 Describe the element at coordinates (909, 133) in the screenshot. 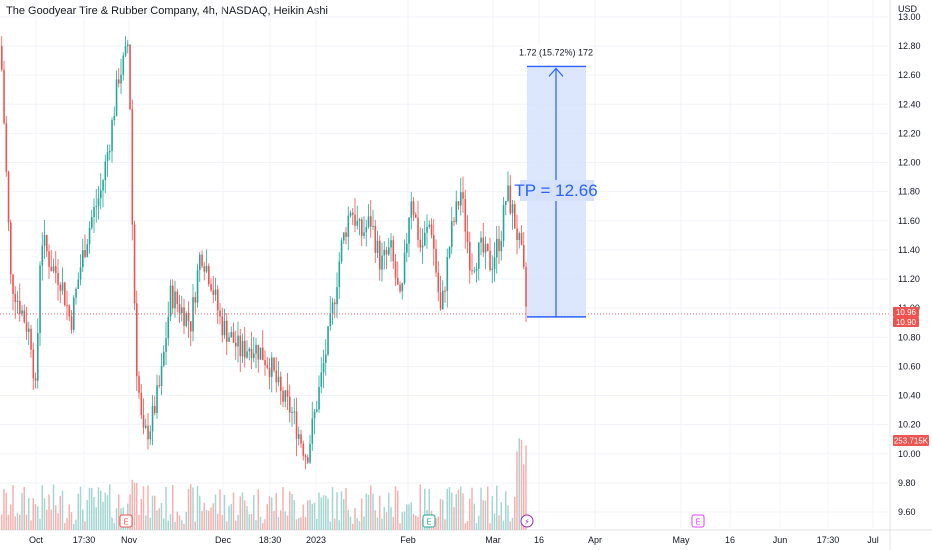

I see `y-tick-label: 12.20` at that location.